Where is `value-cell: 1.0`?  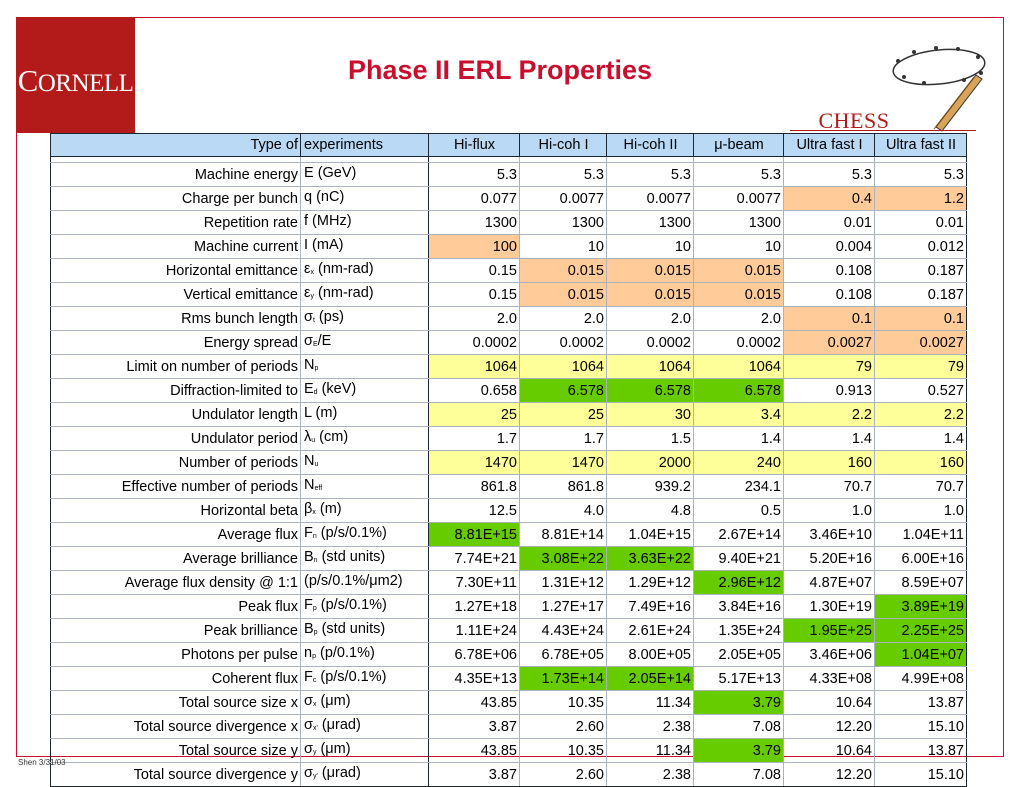 value-cell: 1.0 is located at coordinates (829, 510).